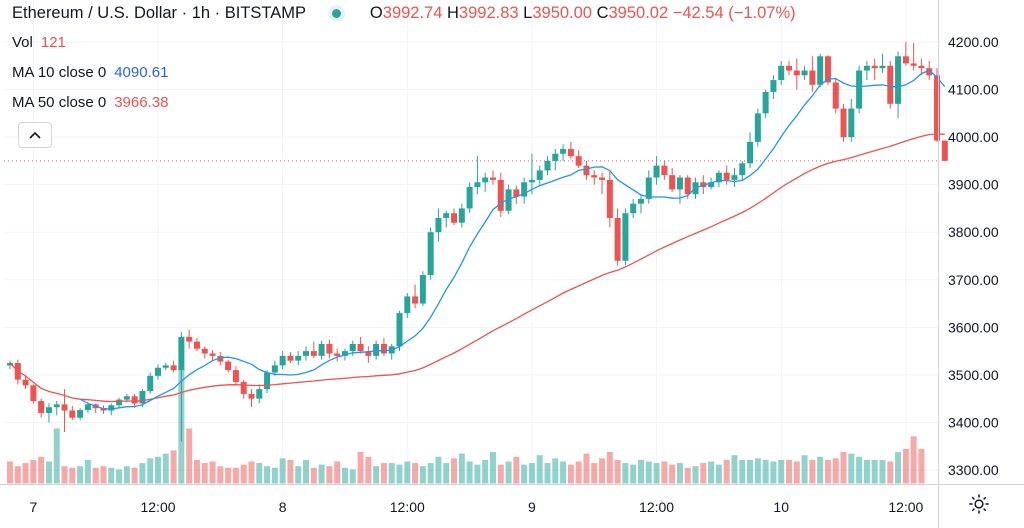 Image resolution: width=1024 pixels, height=528 pixels. What do you see at coordinates (337, 13) in the screenshot?
I see `market-status-icon` at bounding box center [337, 13].